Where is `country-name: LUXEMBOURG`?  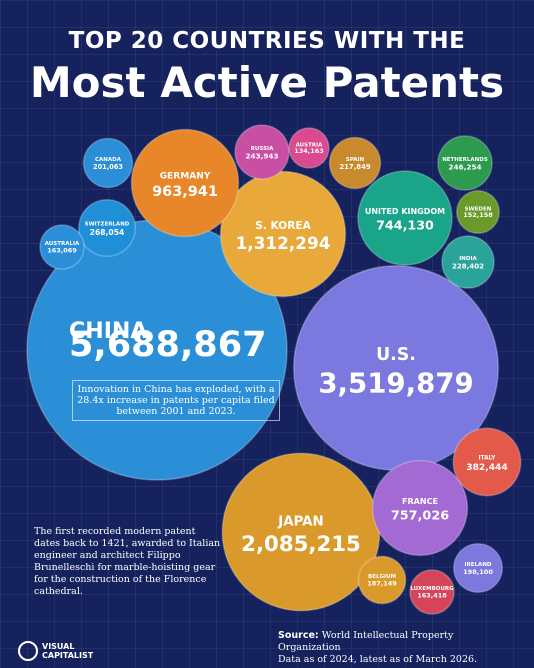 country-name: LUXEMBOURG is located at coordinates (432, 589).